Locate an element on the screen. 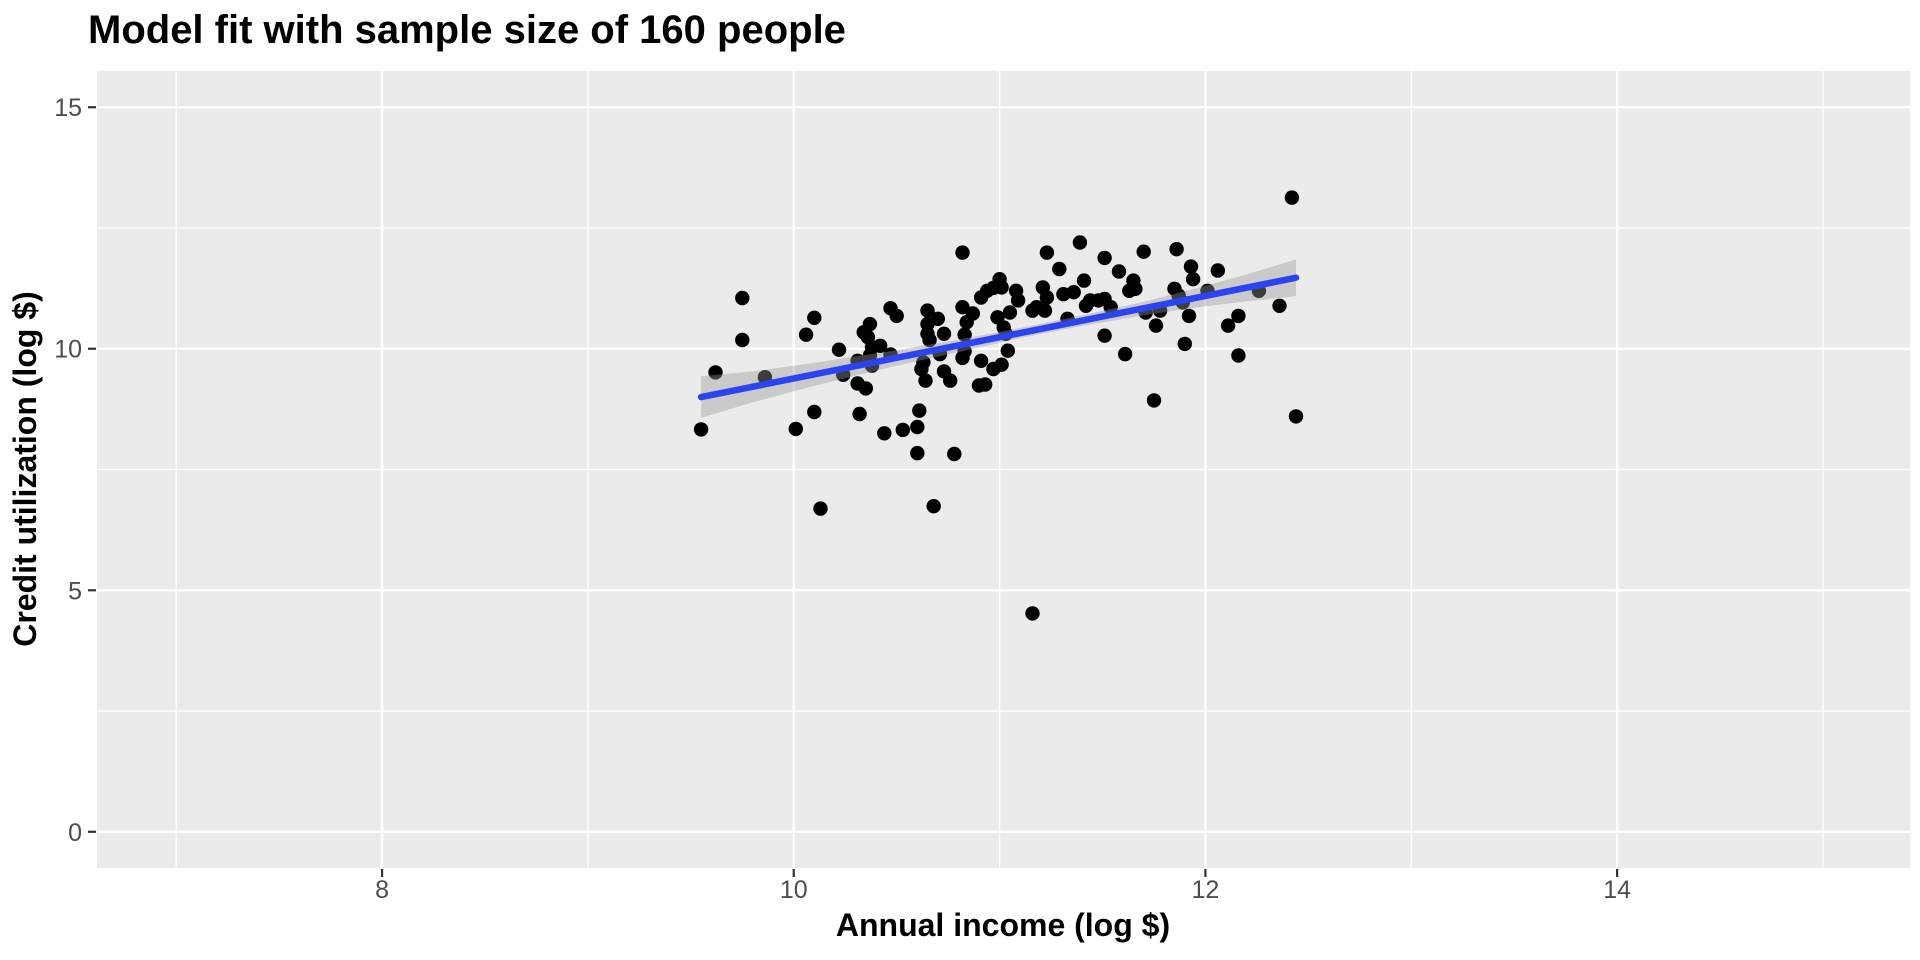 This screenshot has width=1920, height=960. x-tick-label: 14 is located at coordinates (1617, 890).